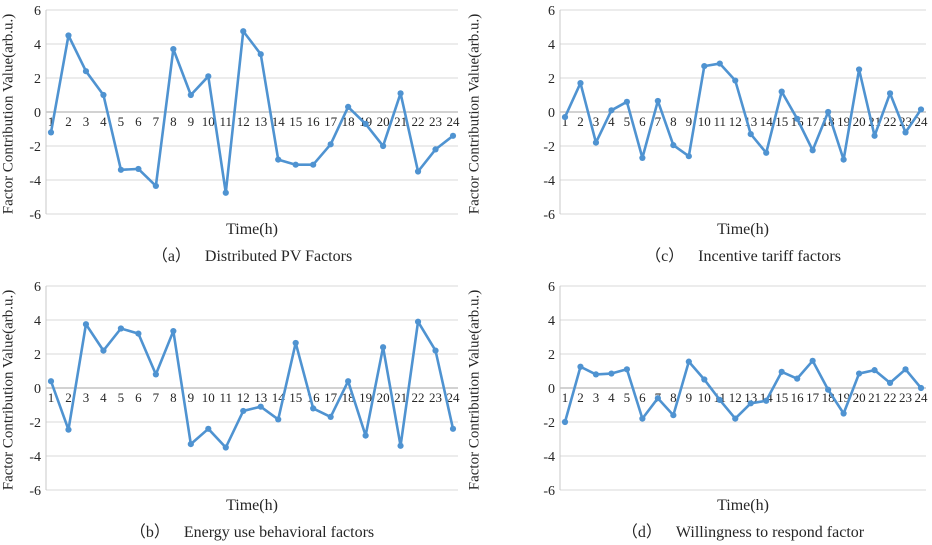  What do you see at coordinates (743, 505) in the screenshot?
I see `x-axis-title-d: Time(h)` at bounding box center [743, 505].